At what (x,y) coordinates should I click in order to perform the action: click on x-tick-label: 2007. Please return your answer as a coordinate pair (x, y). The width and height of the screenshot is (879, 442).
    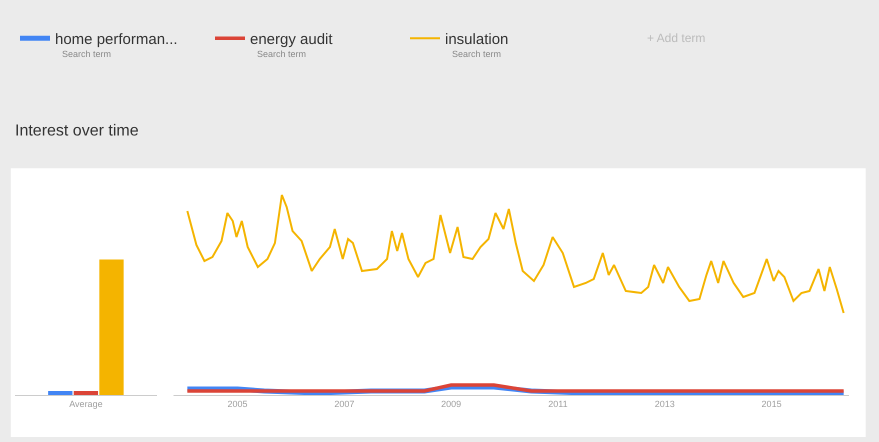
    Looking at the image, I should click on (344, 403).